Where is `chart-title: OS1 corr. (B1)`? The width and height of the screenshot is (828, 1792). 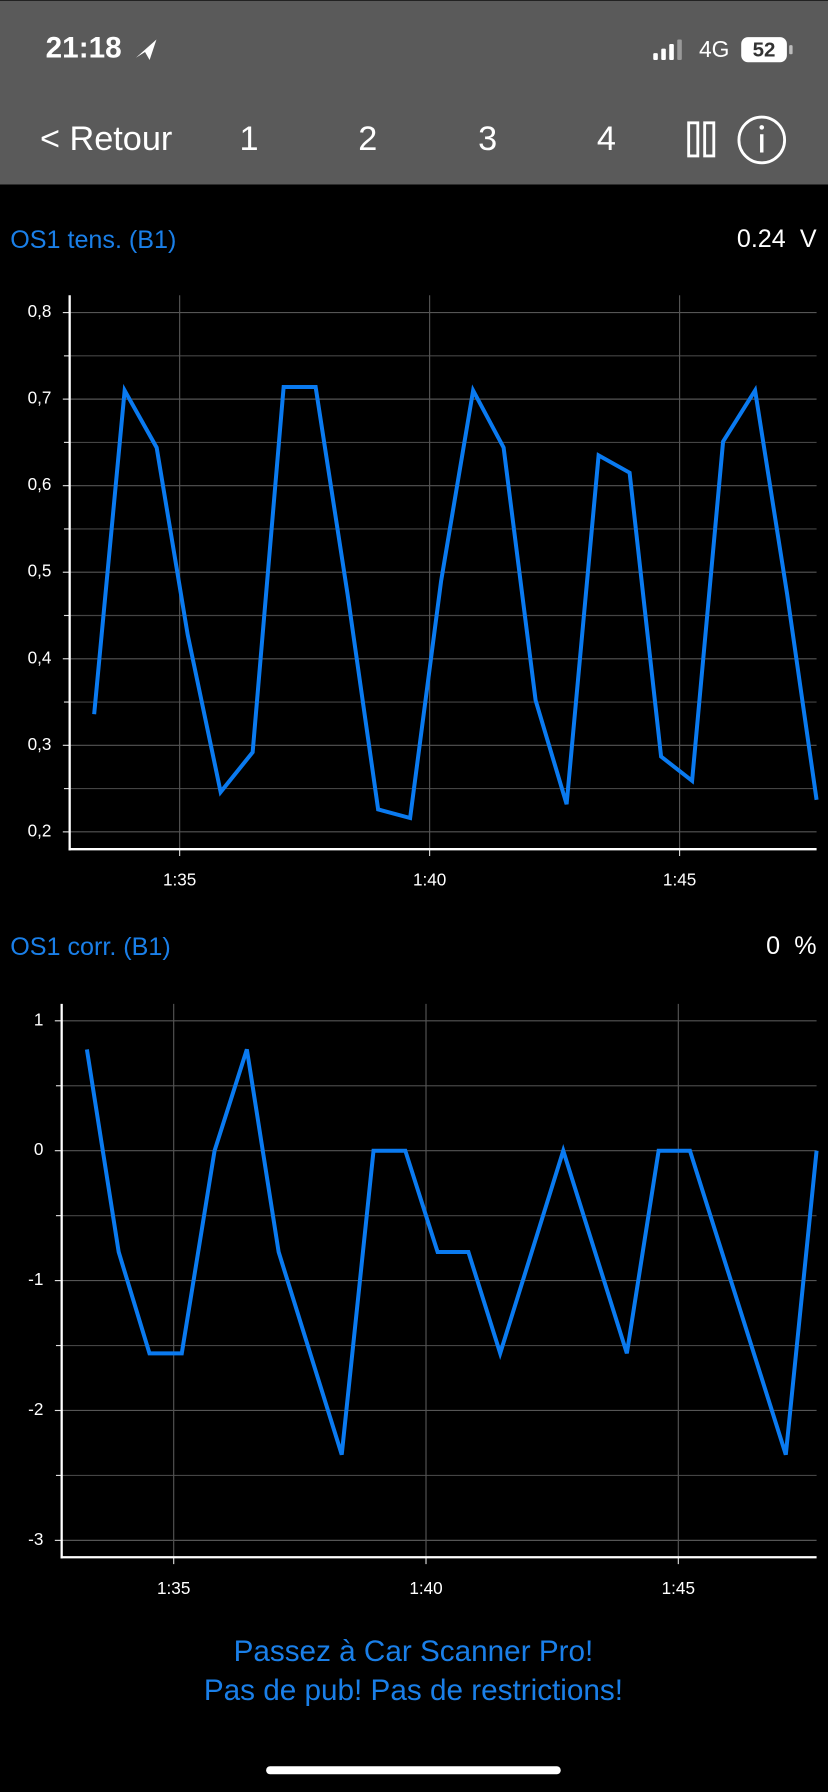 chart-title: OS1 corr. (B1) is located at coordinates (90, 947).